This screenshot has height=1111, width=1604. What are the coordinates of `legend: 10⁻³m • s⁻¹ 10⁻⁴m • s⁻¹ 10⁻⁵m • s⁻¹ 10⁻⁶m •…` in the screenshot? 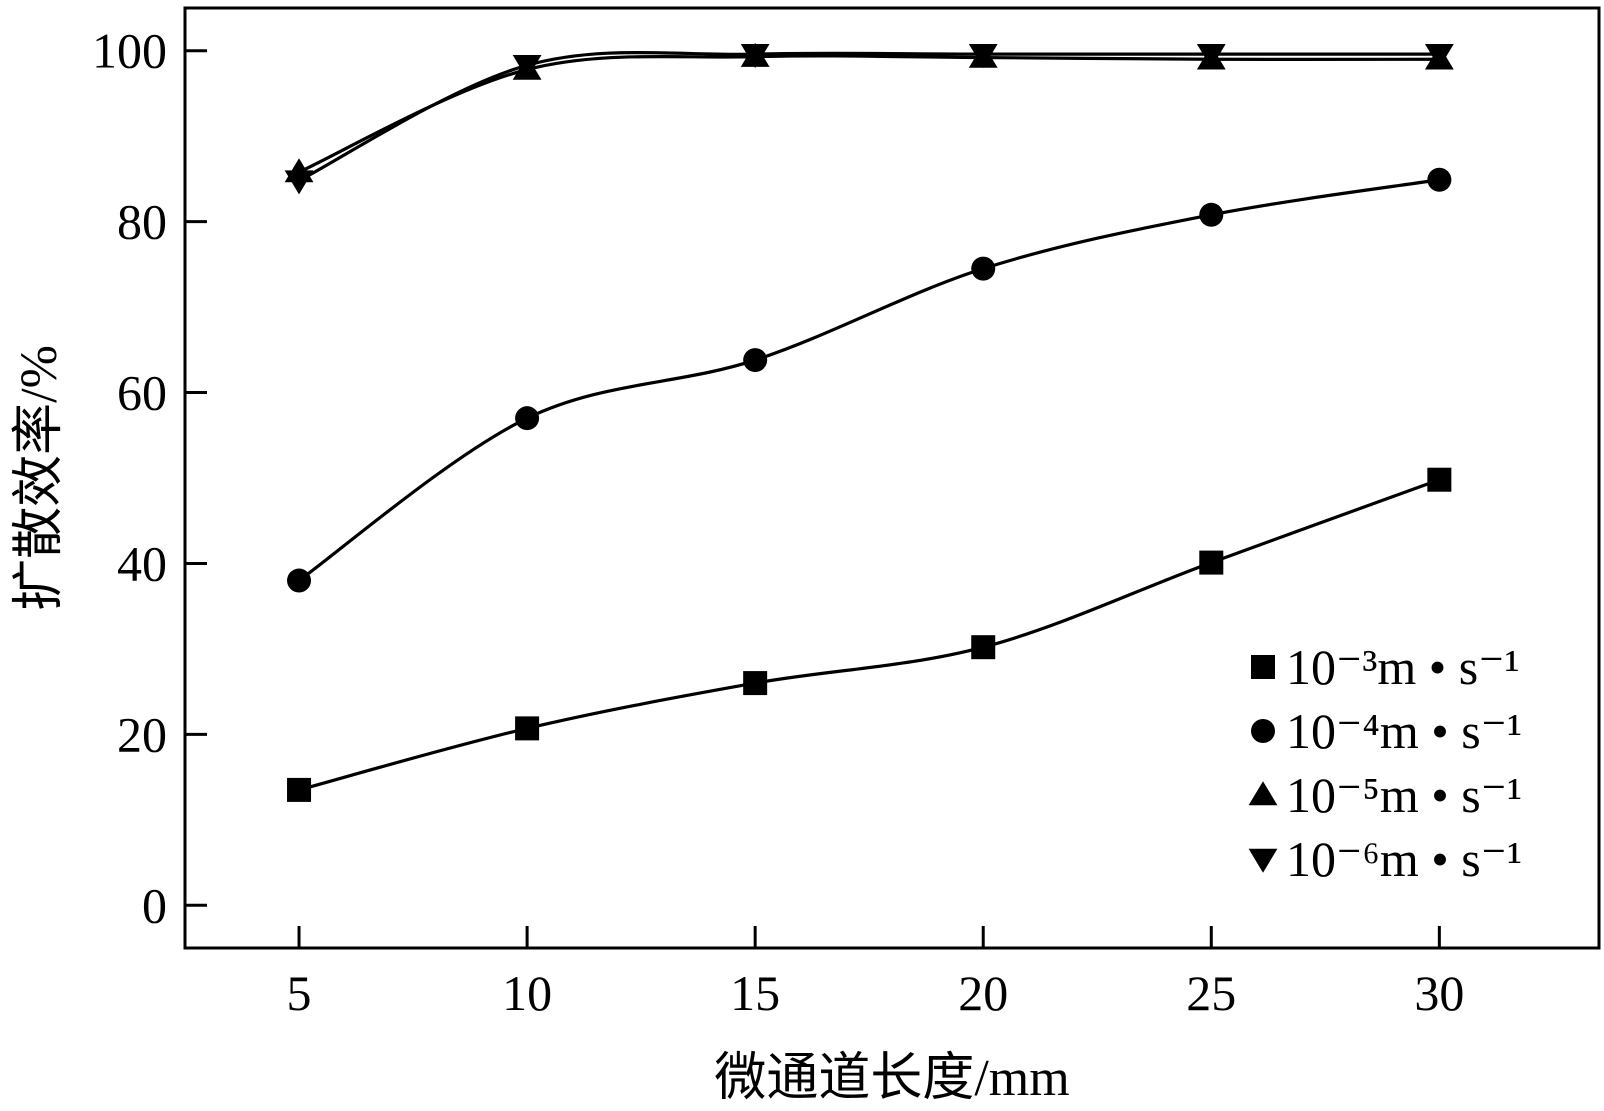 It's located at (1385, 763).